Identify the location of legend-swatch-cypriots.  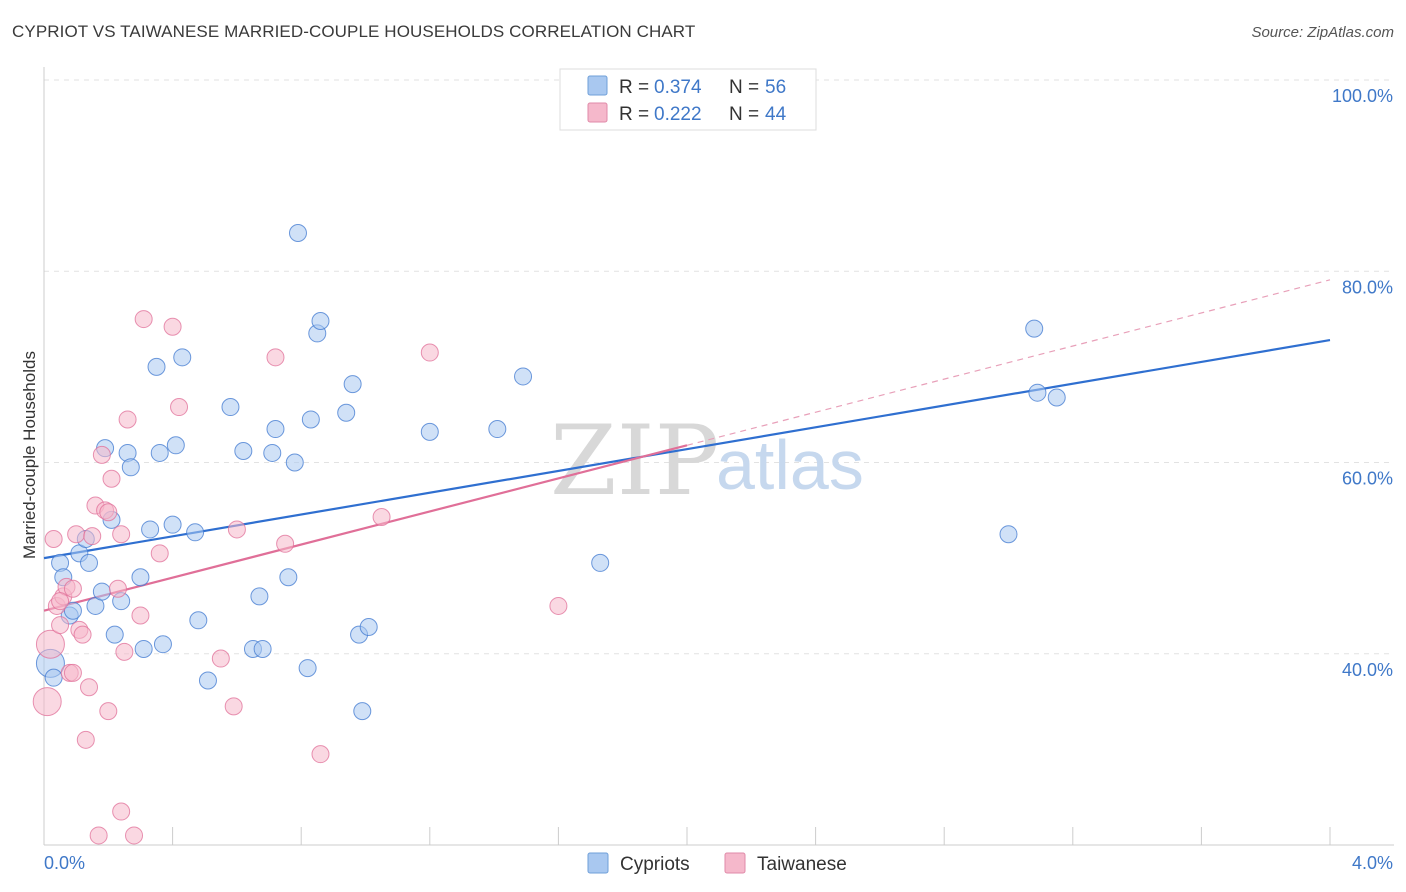
(597, 85).